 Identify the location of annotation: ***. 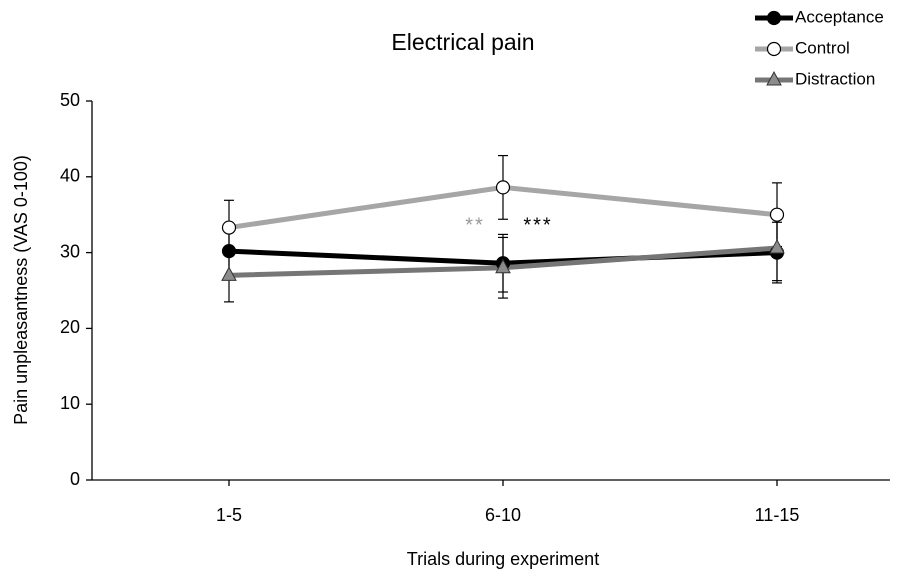
(537, 225).